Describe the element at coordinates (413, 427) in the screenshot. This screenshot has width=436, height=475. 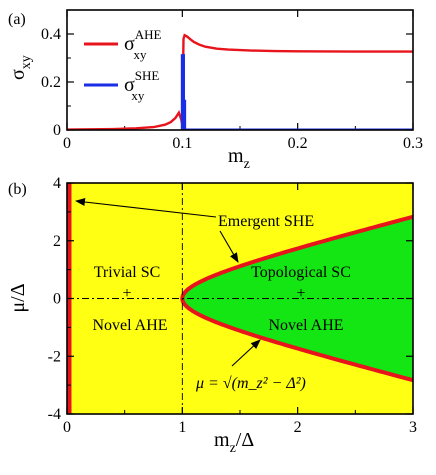
I see `x-tick-label: 3` at that location.